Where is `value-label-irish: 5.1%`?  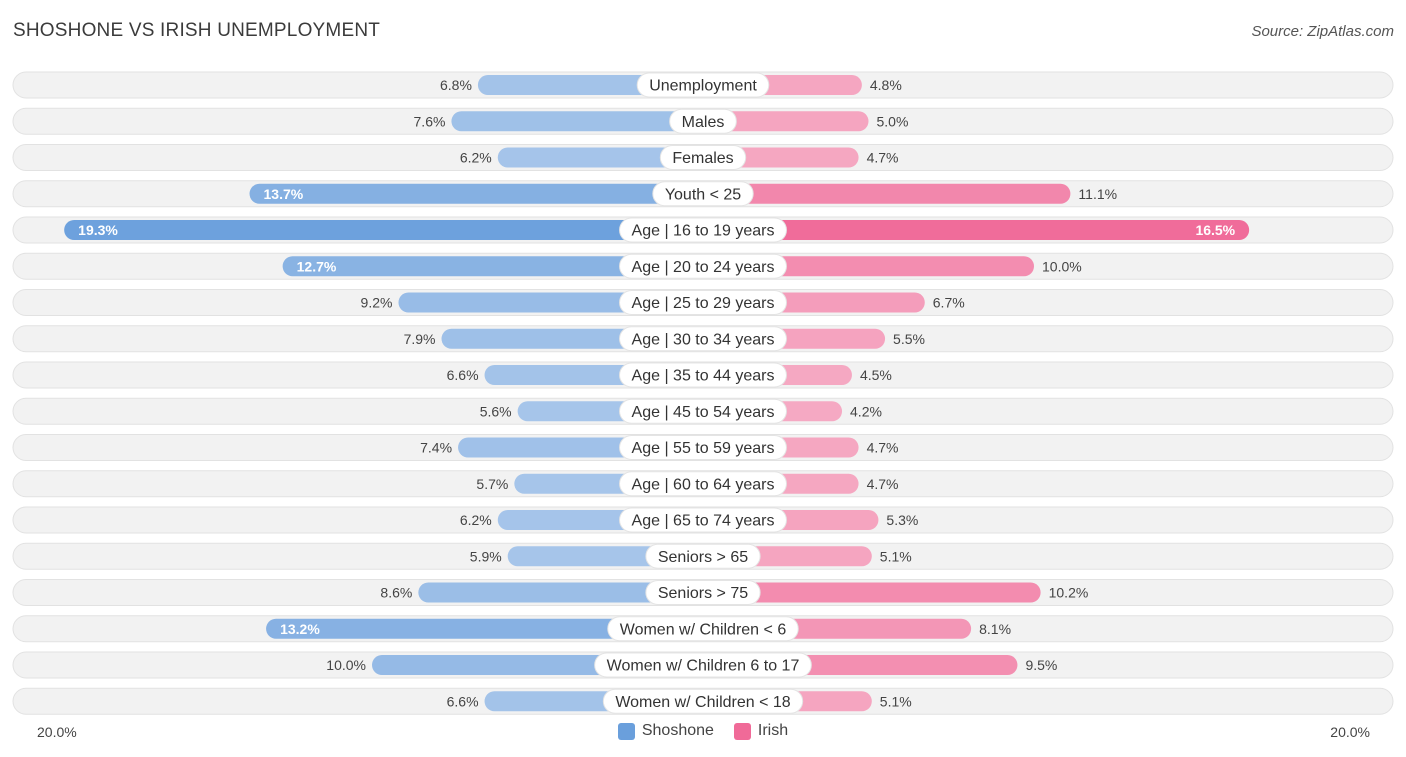 value-label-irish: 5.1% is located at coordinates (896, 556).